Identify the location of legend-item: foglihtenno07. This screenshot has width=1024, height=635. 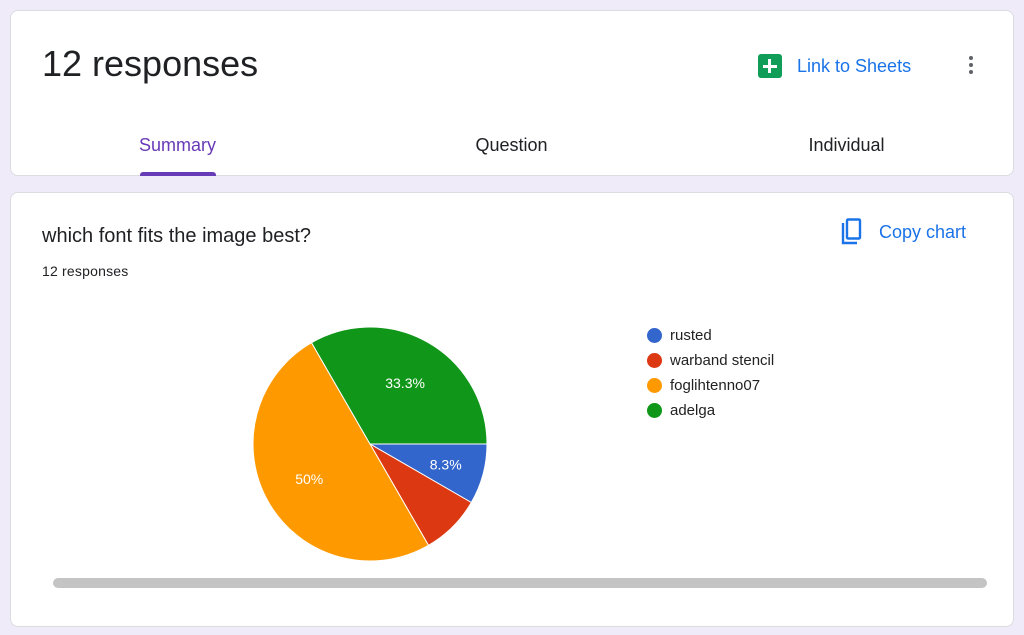
(710, 385).